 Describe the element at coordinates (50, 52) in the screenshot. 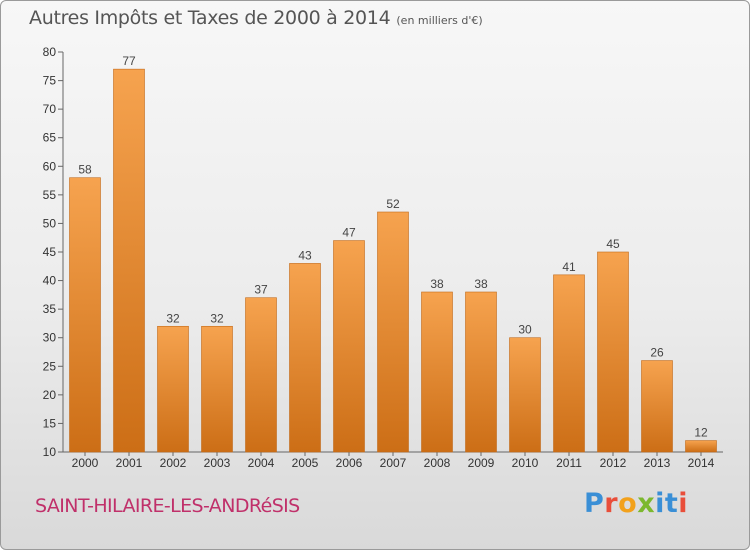

I see `y-tick-label: 80` at that location.